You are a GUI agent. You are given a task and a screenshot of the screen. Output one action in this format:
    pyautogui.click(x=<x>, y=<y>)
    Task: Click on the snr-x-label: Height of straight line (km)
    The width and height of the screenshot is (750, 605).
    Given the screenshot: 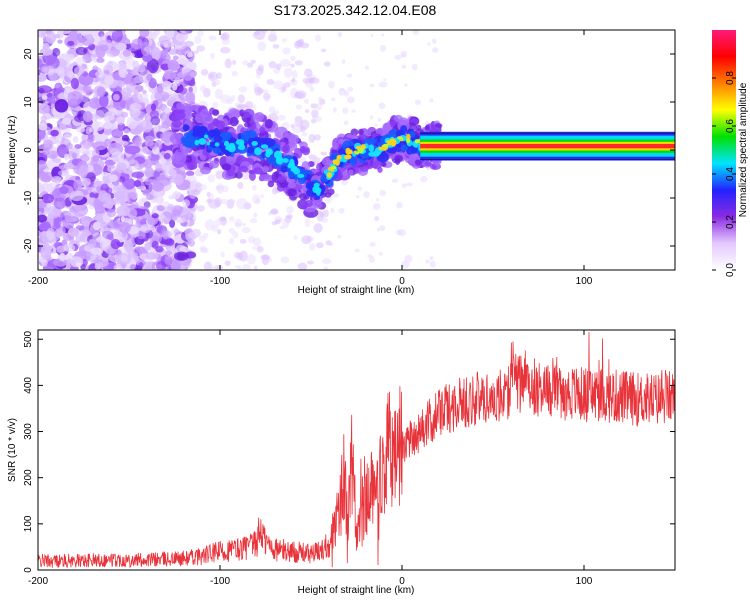 What is the action you would take?
    pyautogui.click(x=356, y=590)
    